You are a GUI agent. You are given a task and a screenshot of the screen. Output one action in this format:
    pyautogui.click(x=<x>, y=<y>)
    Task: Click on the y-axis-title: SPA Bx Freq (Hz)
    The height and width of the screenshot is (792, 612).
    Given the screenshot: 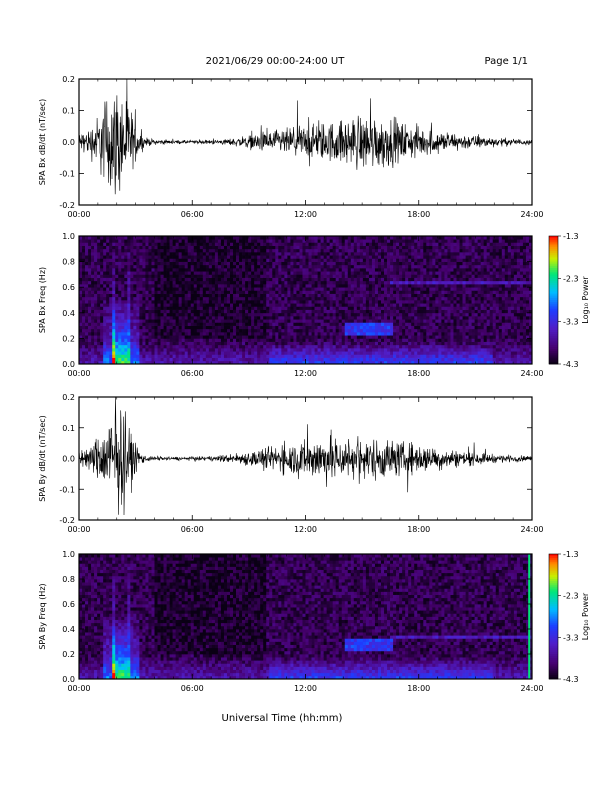 What is the action you would take?
    pyautogui.click(x=42, y=300)
    